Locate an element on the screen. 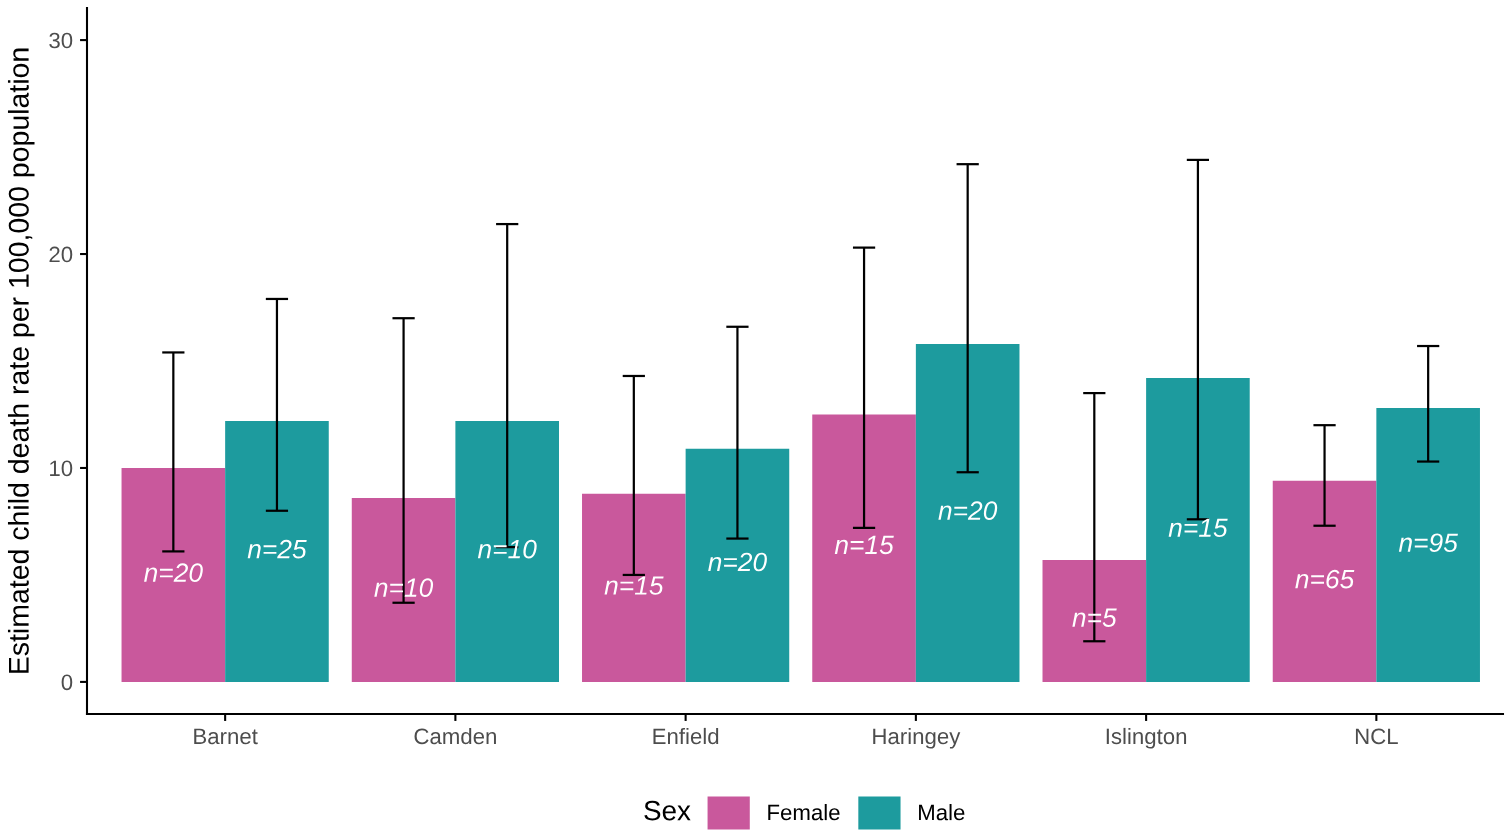 Image resolution: width=1506 pixels, height=836 pixels. annotation: n=10 is located at coordinates (507, 549).